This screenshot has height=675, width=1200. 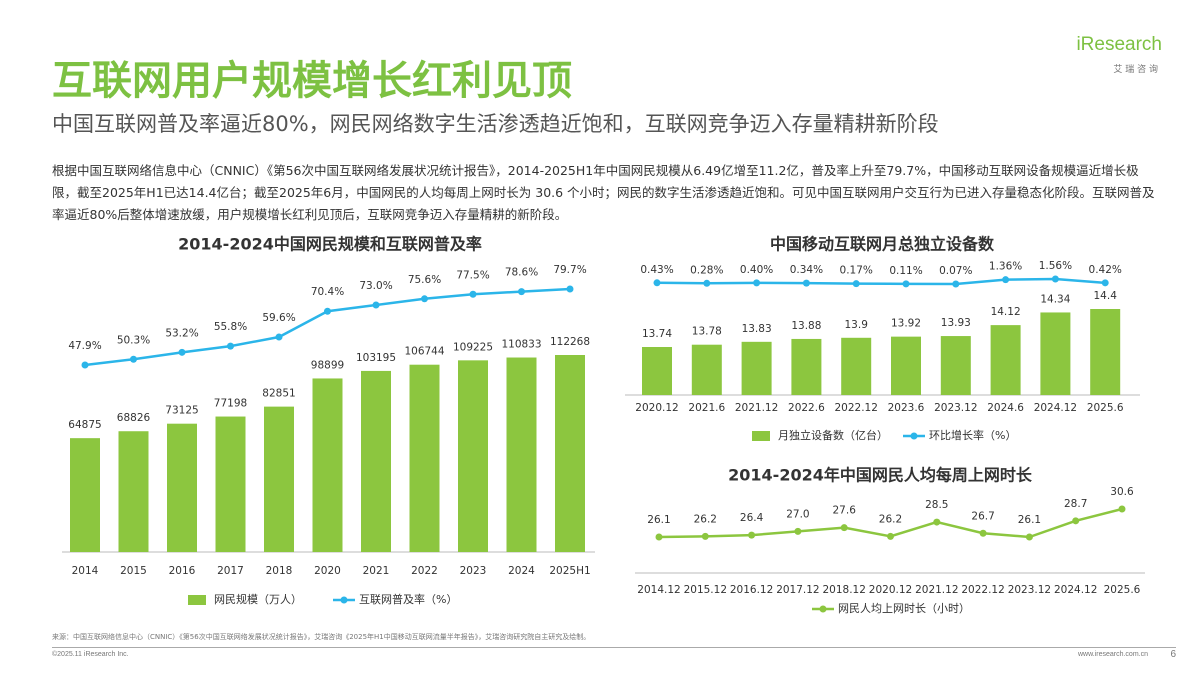 I want to click on x-tick-label: 2025.6, so click(x=1122, y=590).